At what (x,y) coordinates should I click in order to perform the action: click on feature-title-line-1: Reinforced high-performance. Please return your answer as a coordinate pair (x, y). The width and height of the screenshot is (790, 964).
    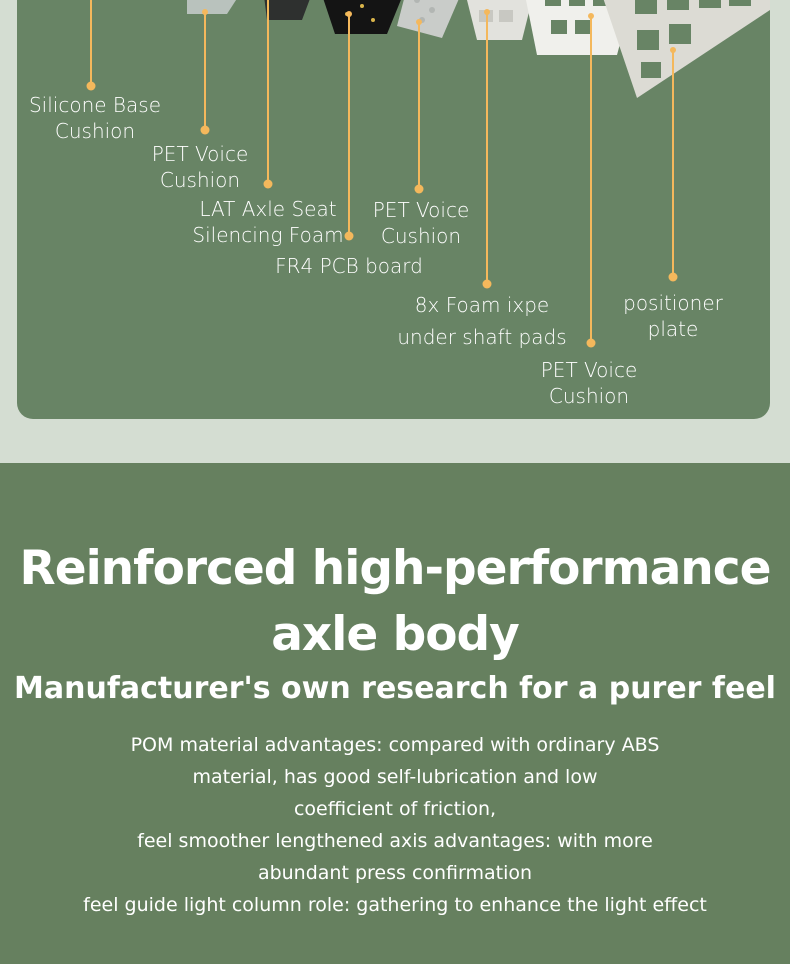
    Looking at the image, I should click on (395, 568).